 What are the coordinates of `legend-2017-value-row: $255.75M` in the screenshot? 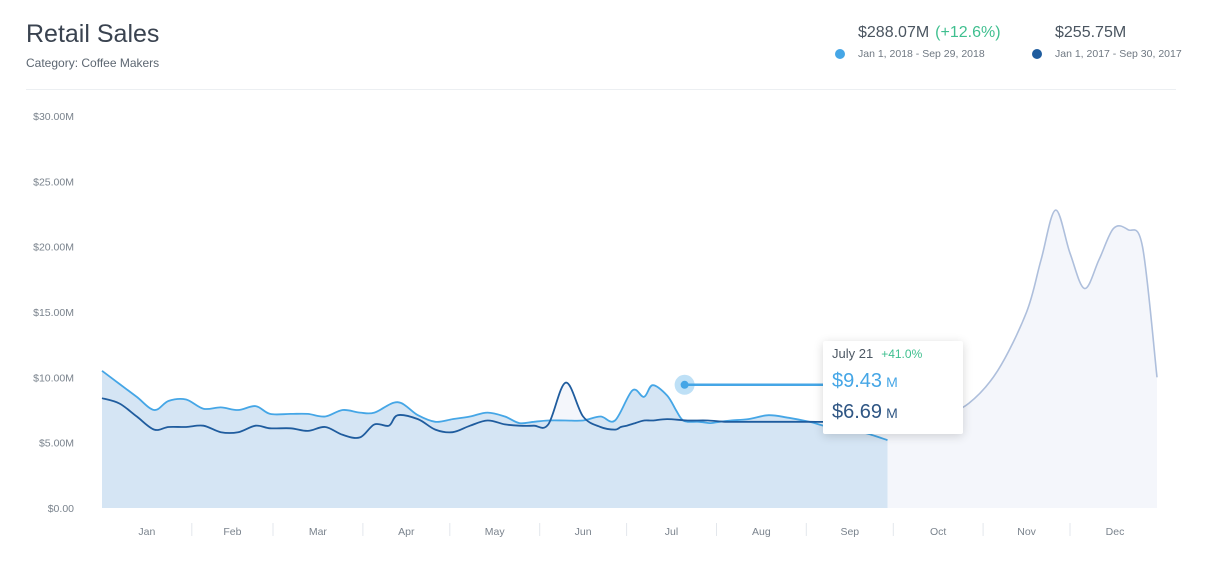 It's located at (1118, 33).